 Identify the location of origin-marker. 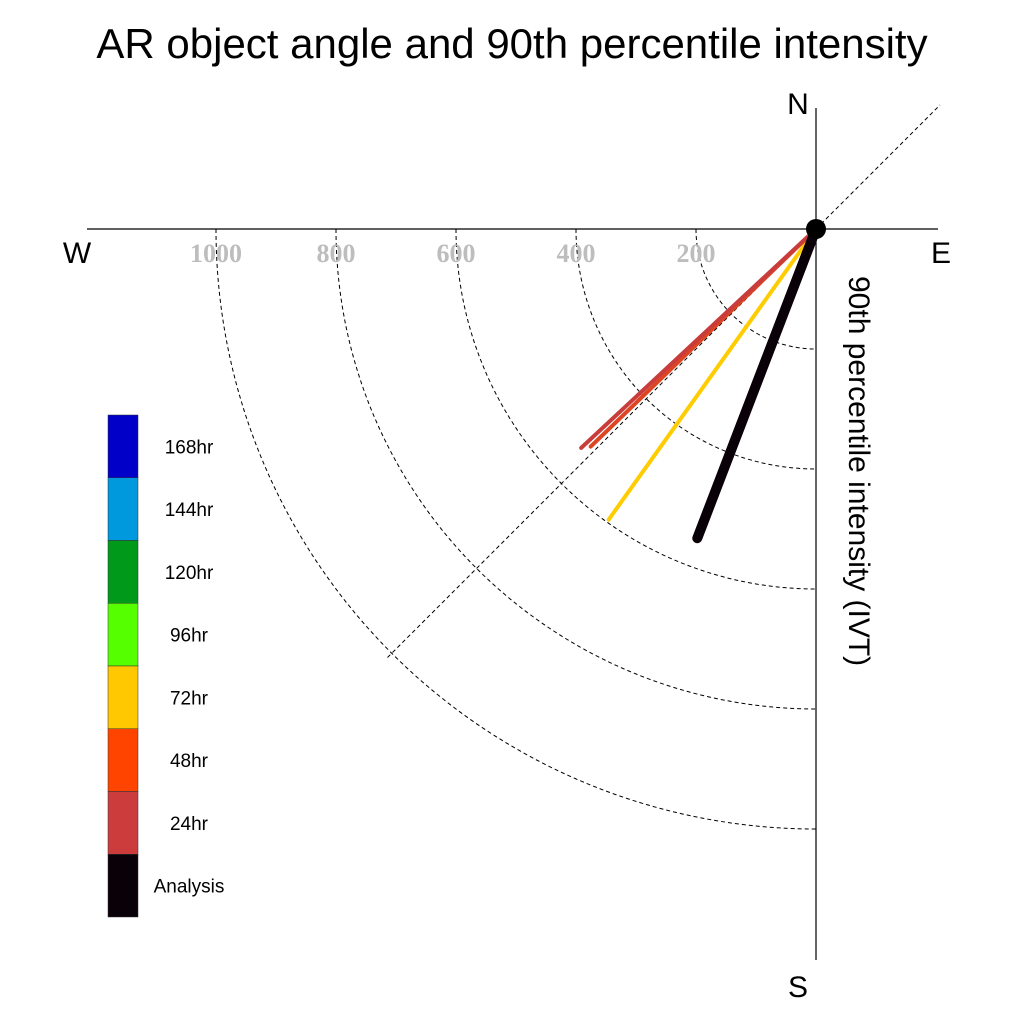
(816, 229).